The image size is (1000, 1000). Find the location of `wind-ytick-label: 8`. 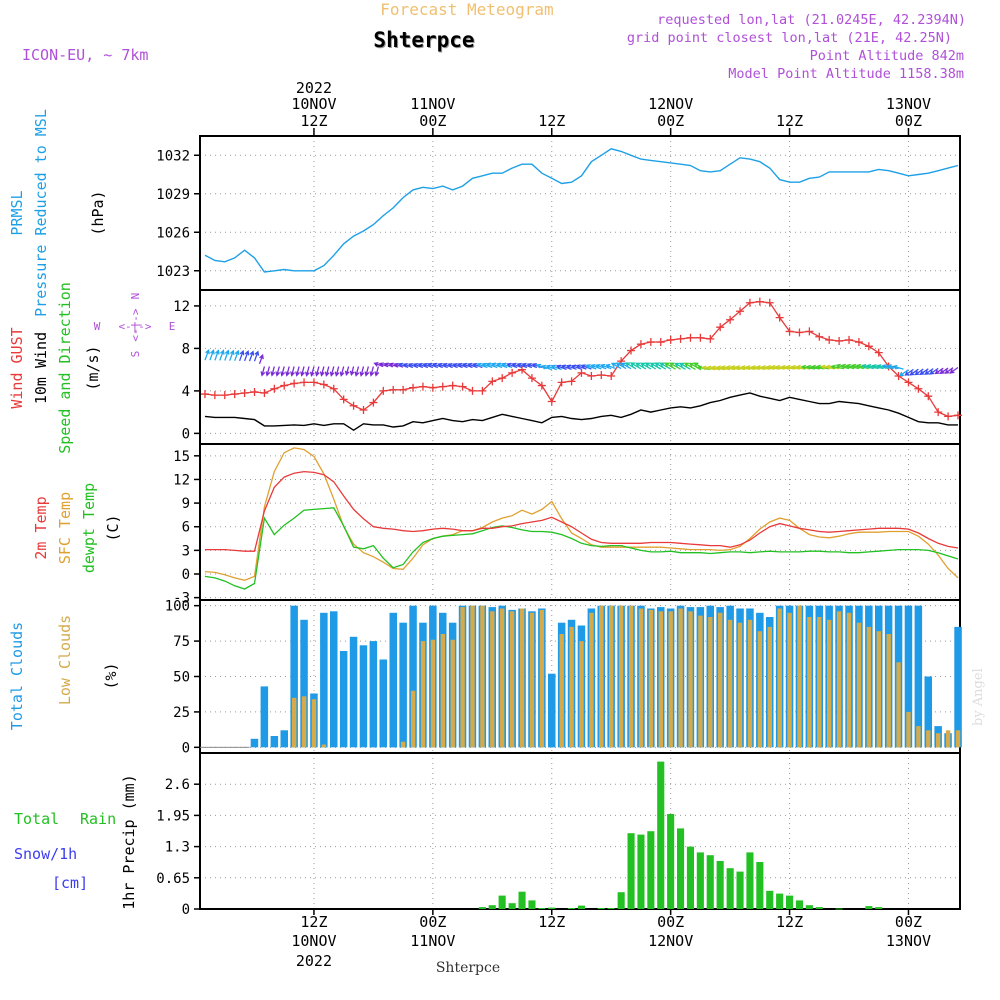

wind-ytick-label: 8 is located at coordinates (186, 349).